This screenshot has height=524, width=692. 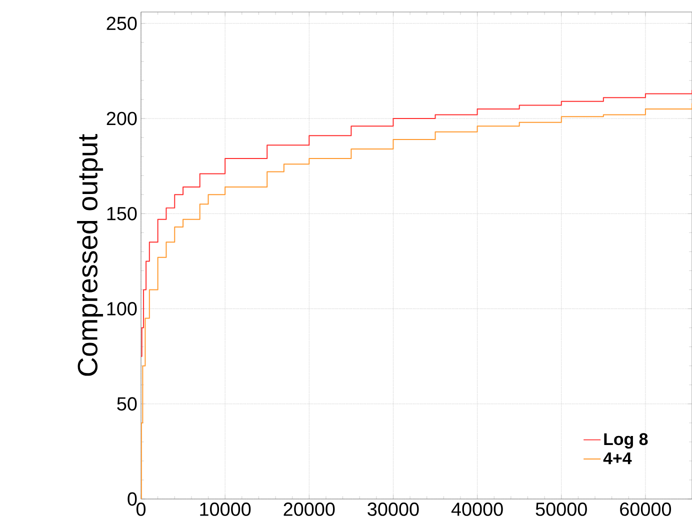 What do you see at coordinates (561, 509) in the screenshot?
I see `x-tick-label: 50000` at bounding box center [561, 509].